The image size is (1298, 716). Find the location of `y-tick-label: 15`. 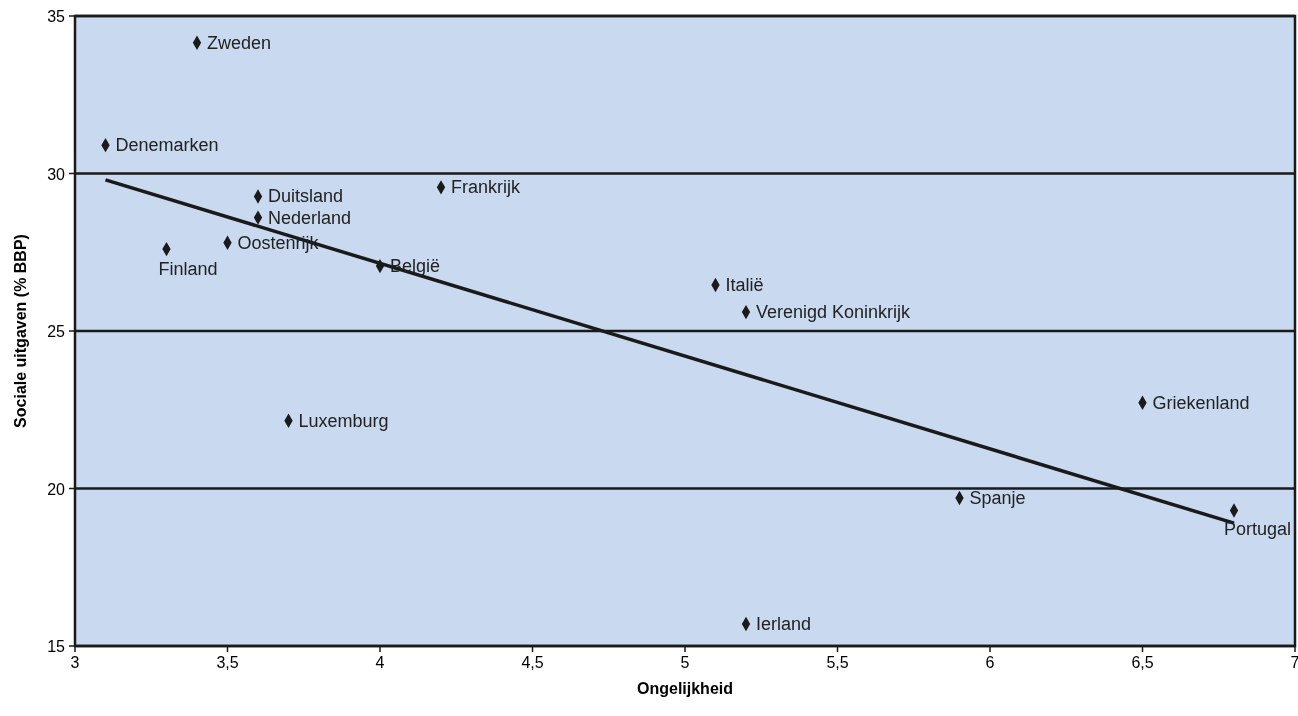

y-tick-label: 15 is located at coordinates (56, 646).